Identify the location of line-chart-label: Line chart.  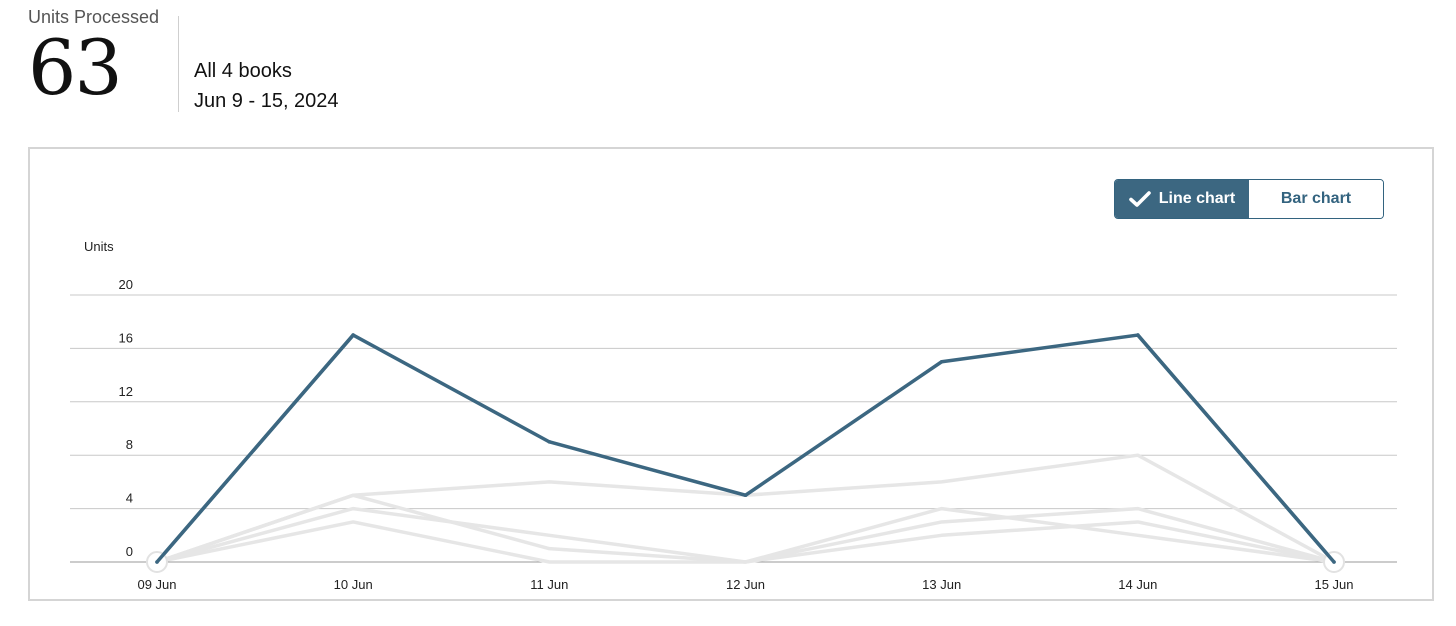
(1197, 198).